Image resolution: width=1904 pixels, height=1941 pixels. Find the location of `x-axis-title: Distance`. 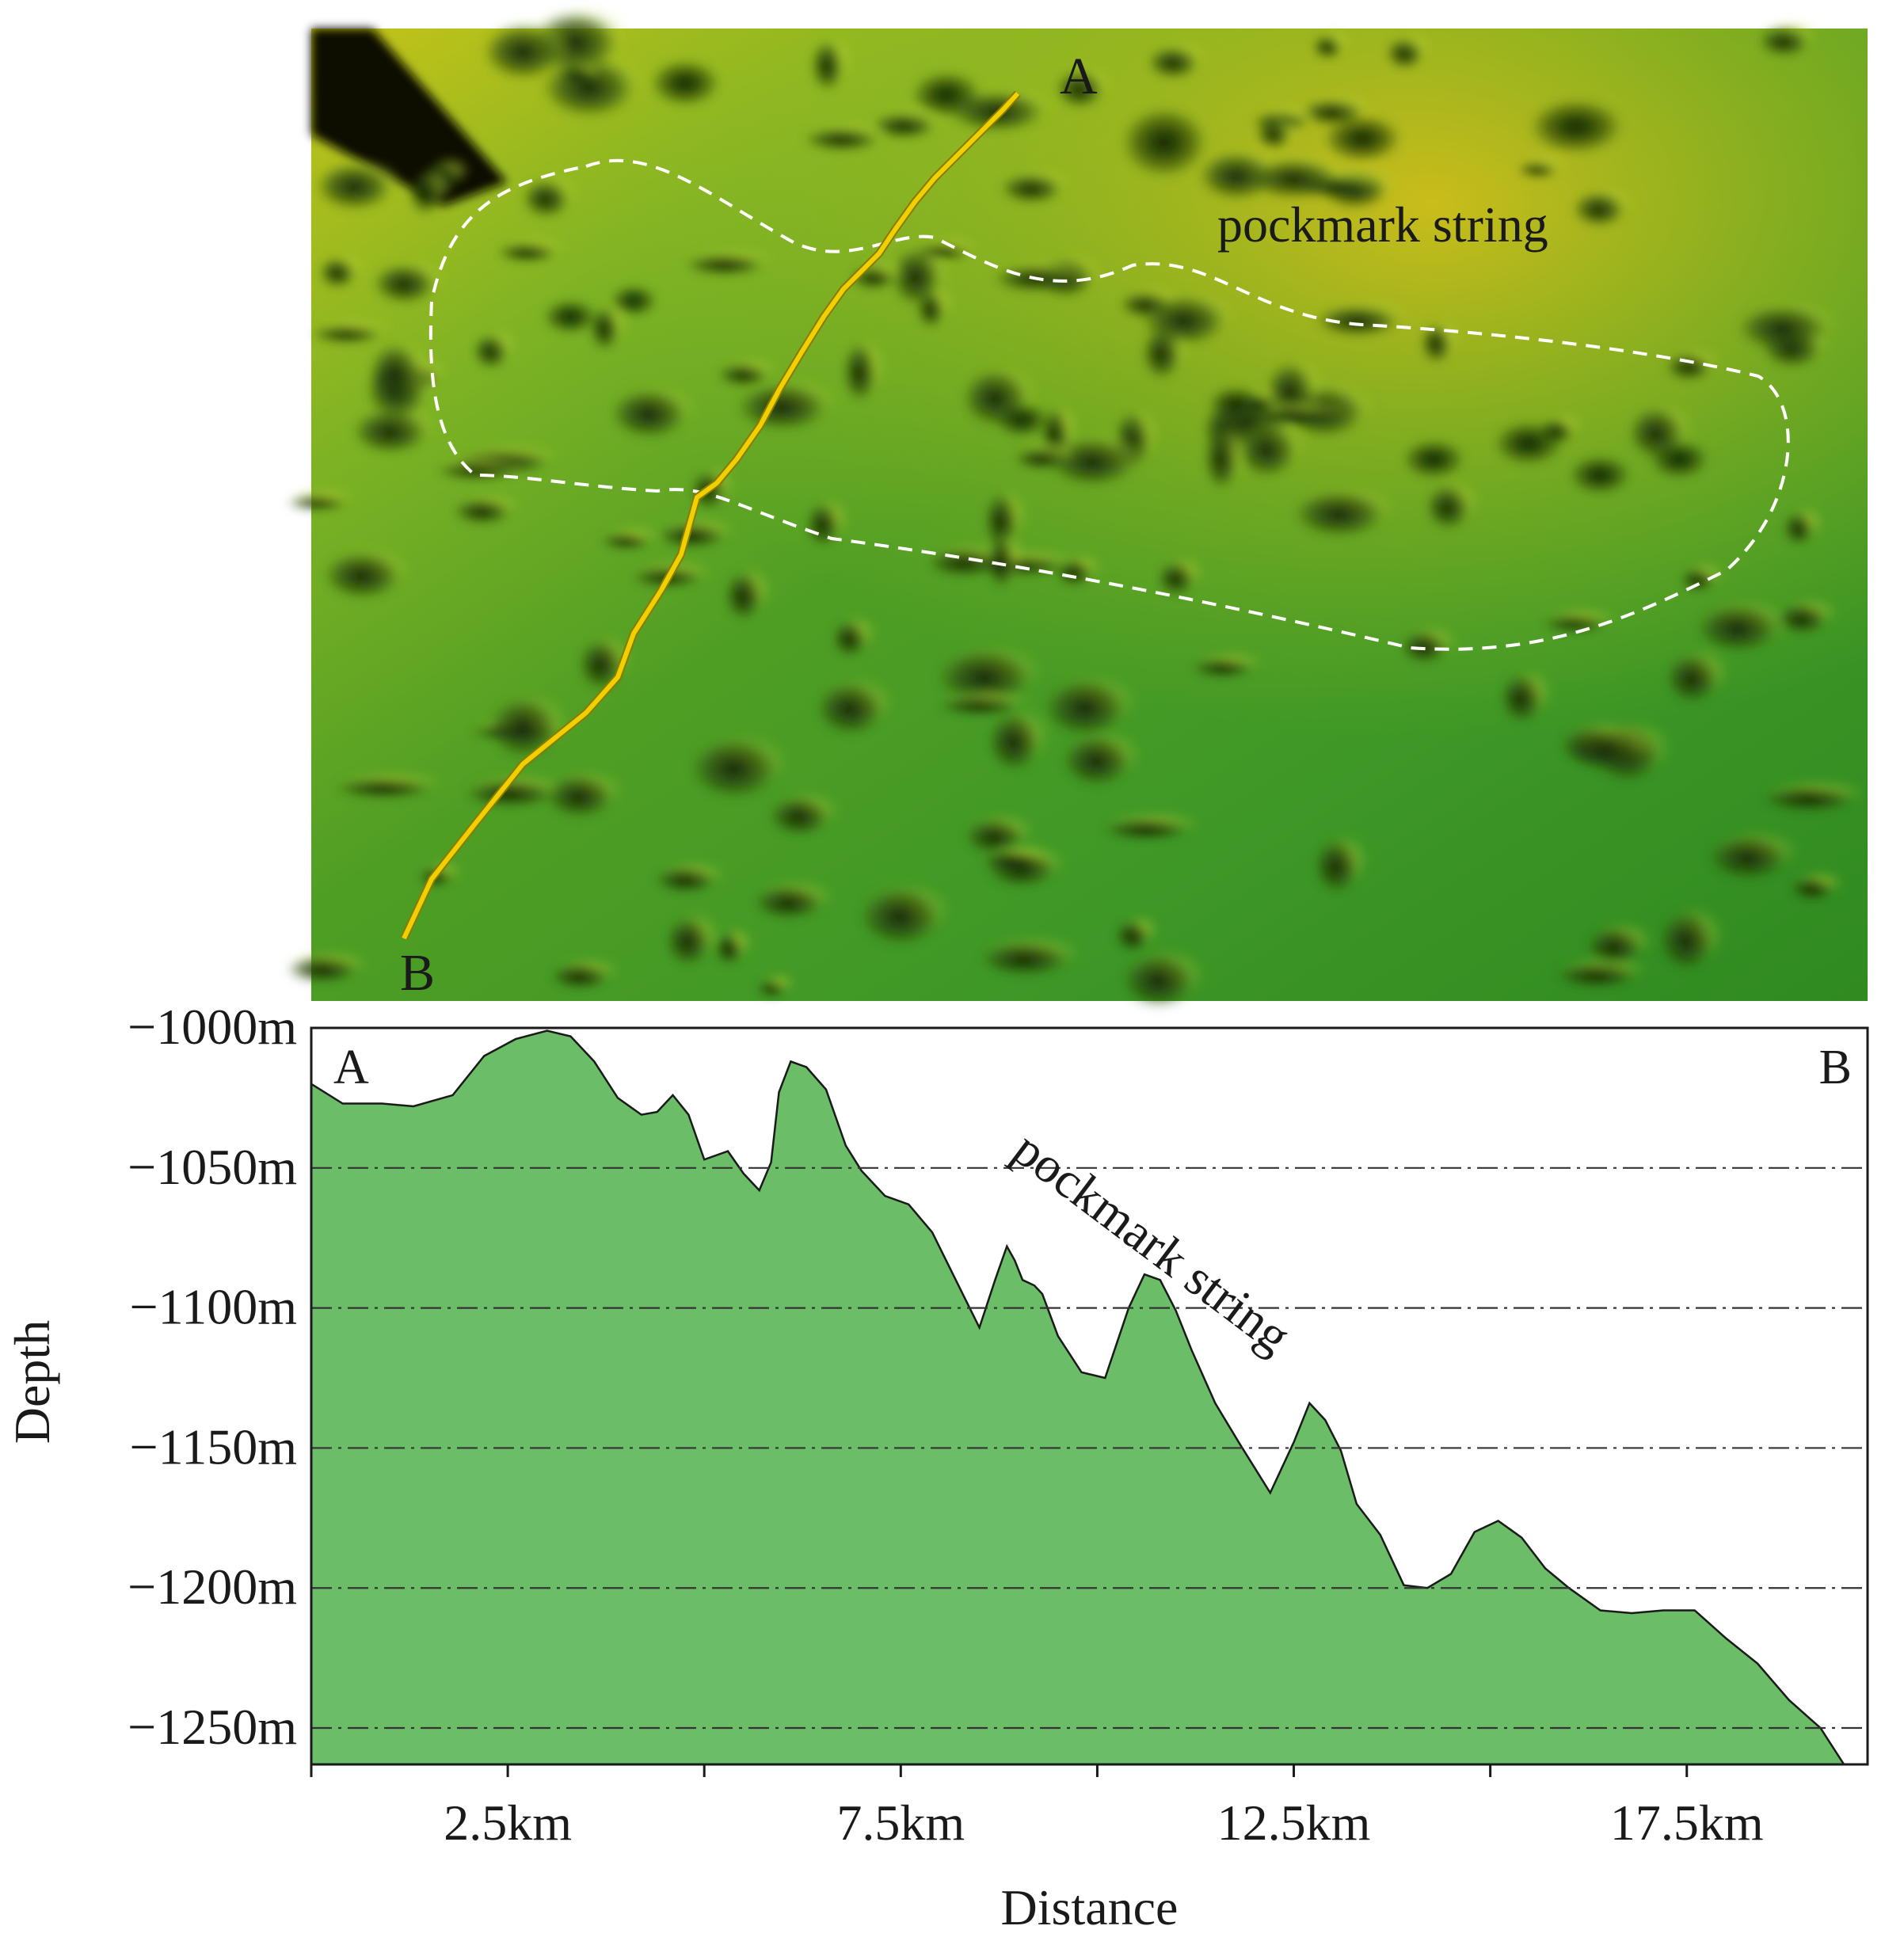

x-axis-title: Distance is located at coordinates (1090, 1907).